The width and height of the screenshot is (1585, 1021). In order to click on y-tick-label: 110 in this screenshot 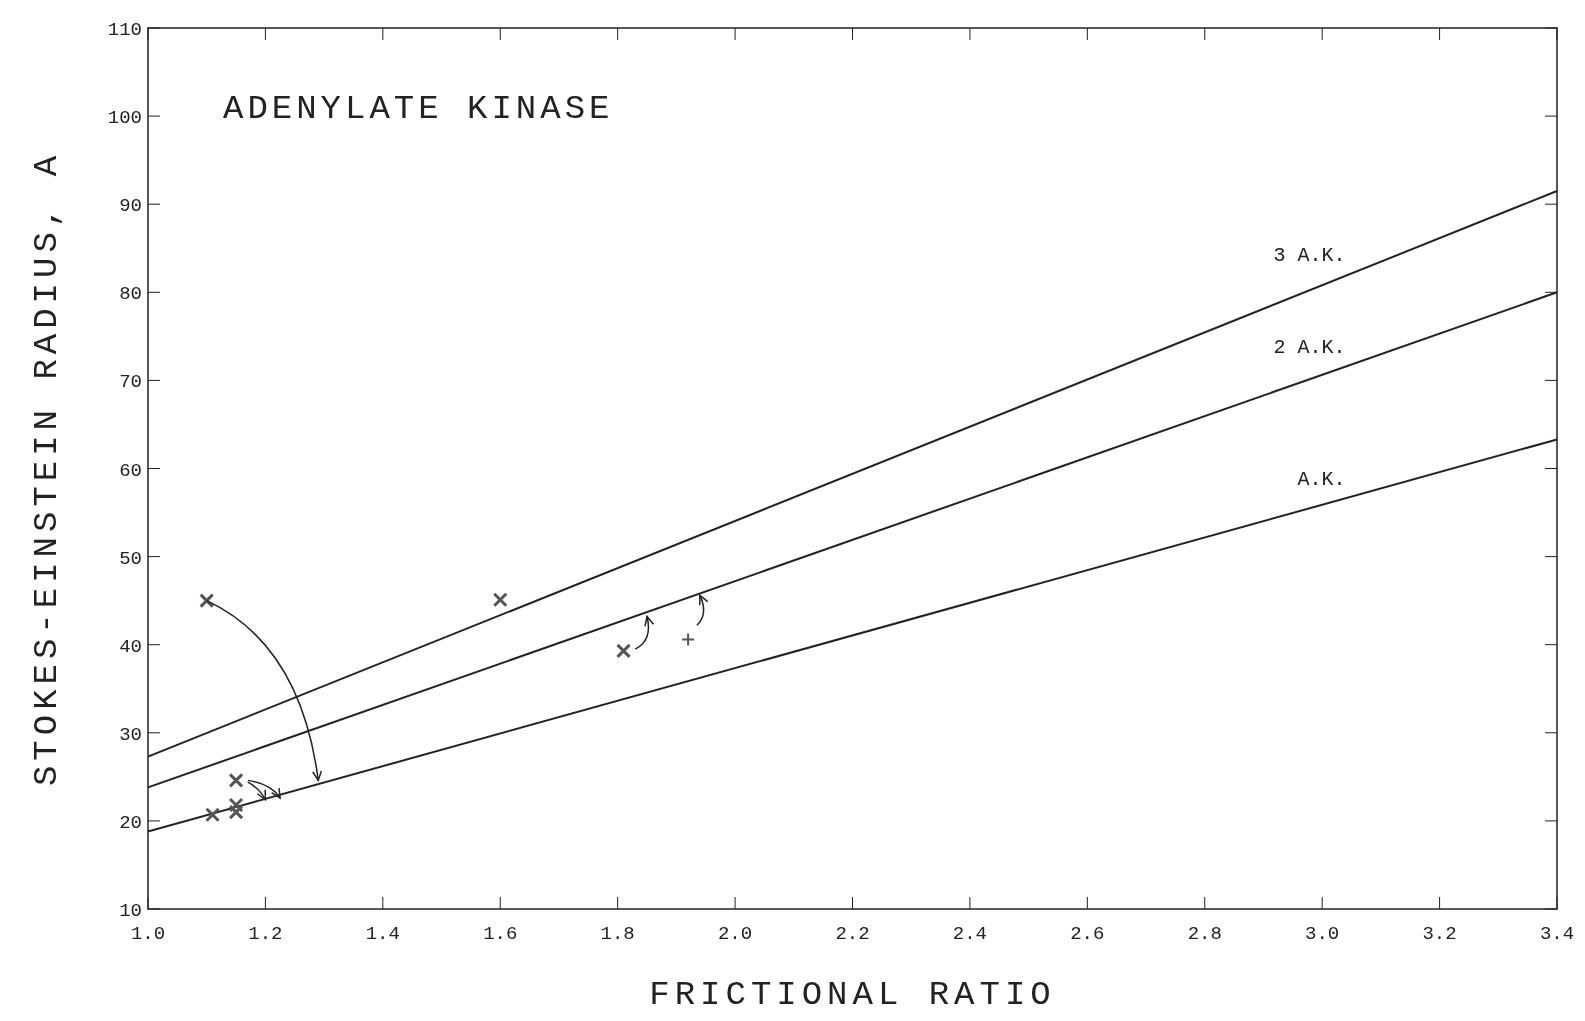, I will do `click(124, 30)`.